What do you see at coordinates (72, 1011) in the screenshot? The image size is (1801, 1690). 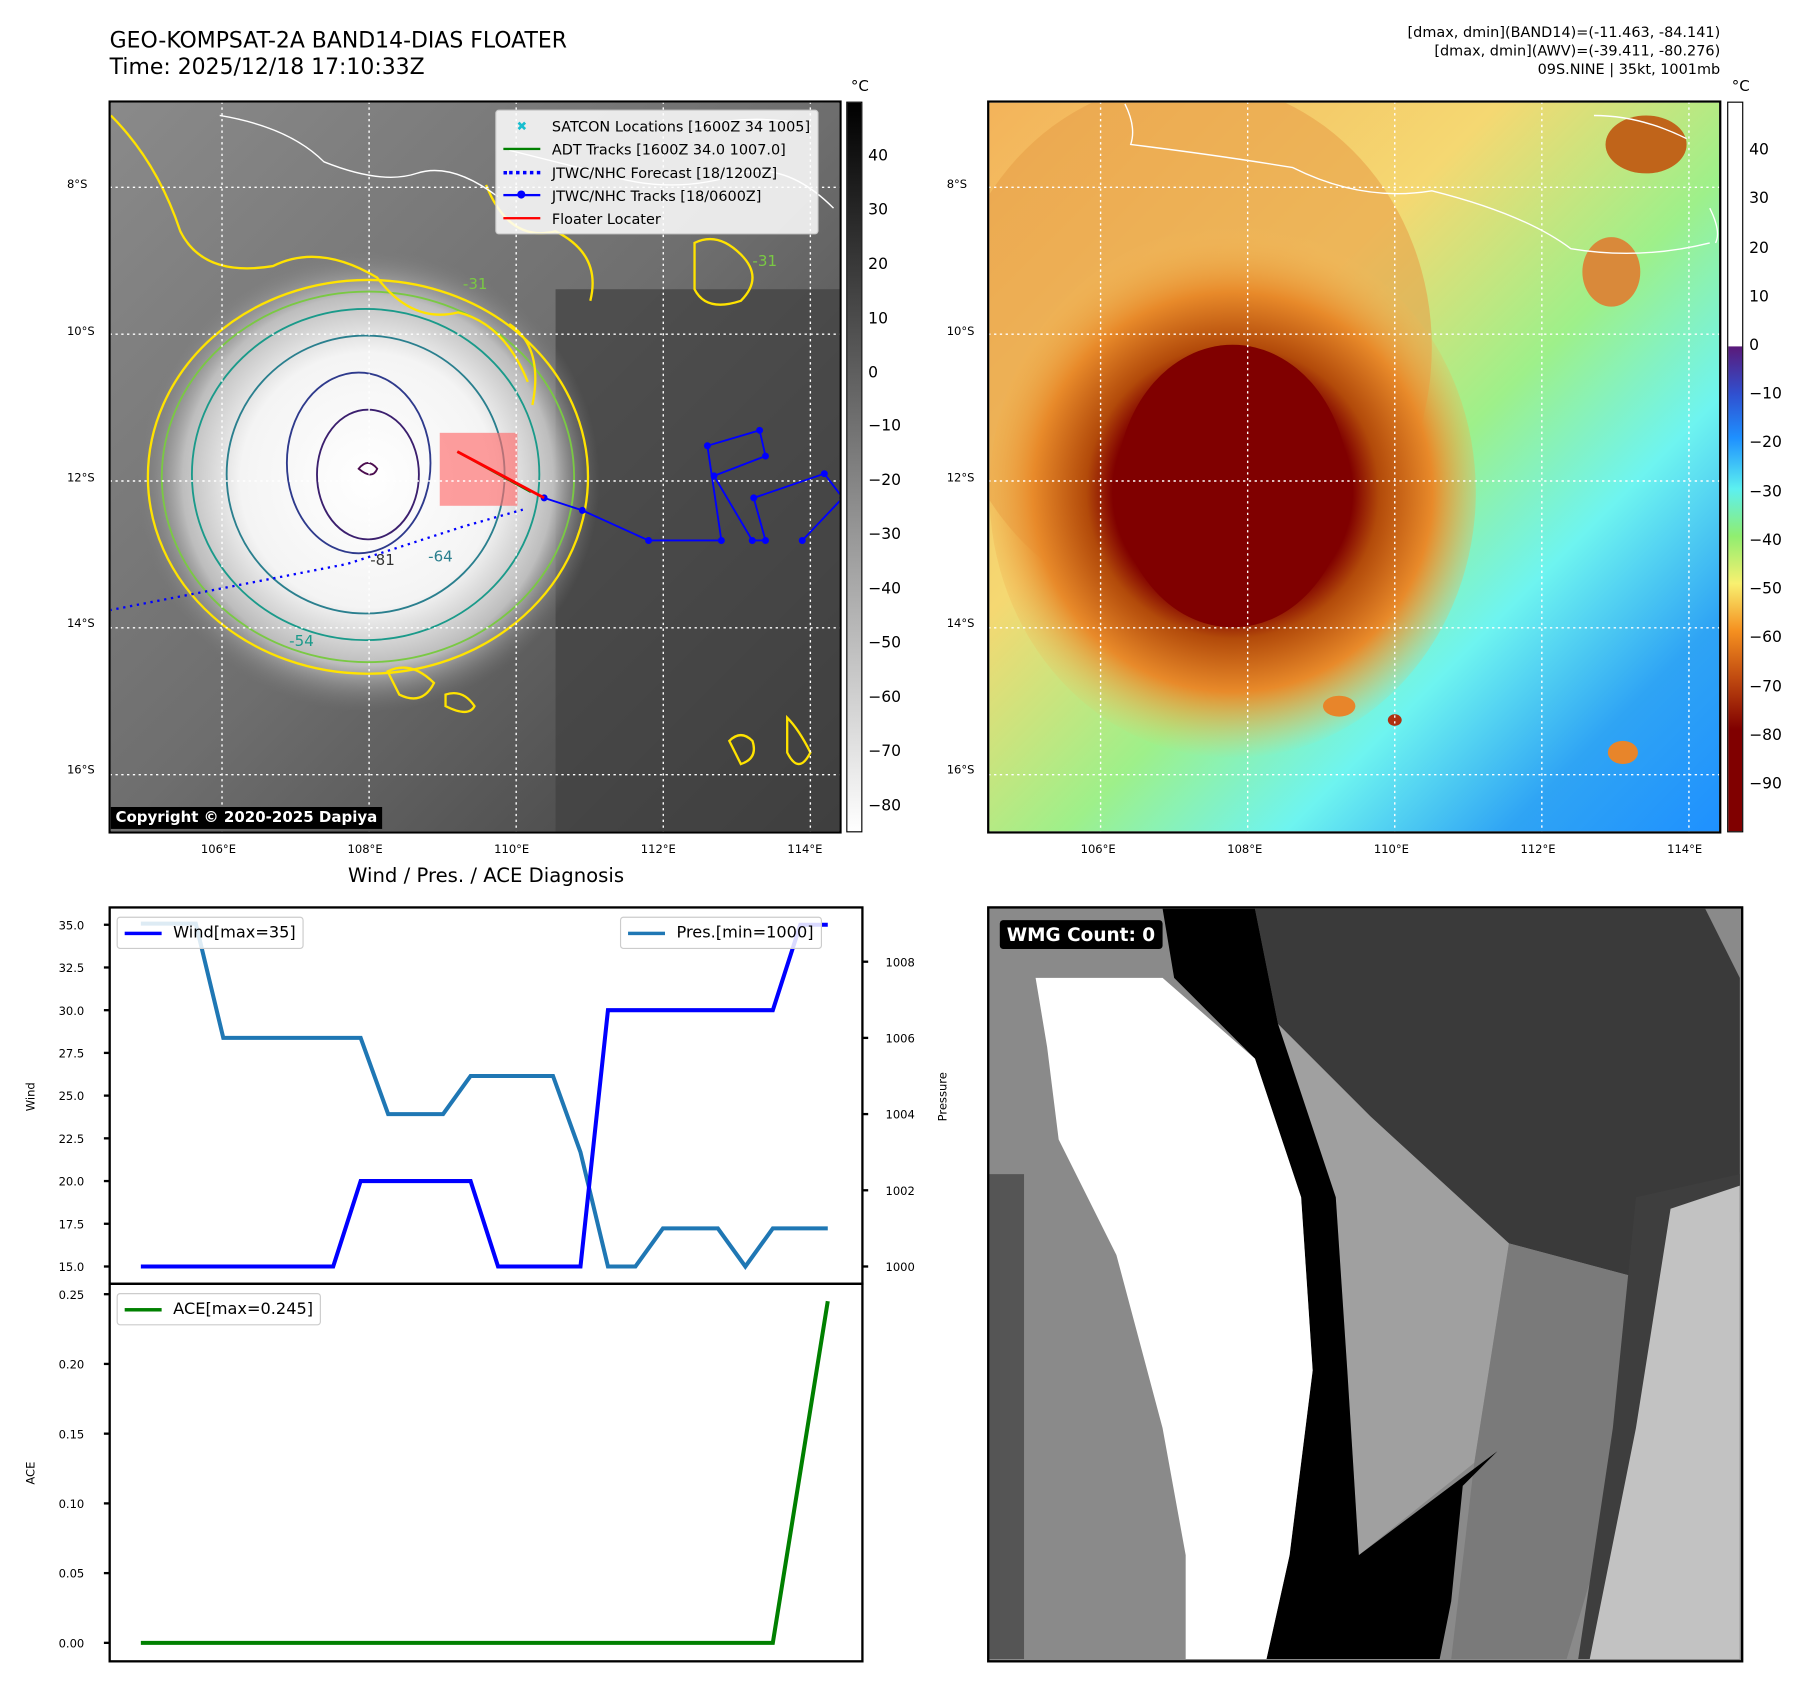 I see `wind-tick-label: 30.0` at bounding box center [72, 1011].